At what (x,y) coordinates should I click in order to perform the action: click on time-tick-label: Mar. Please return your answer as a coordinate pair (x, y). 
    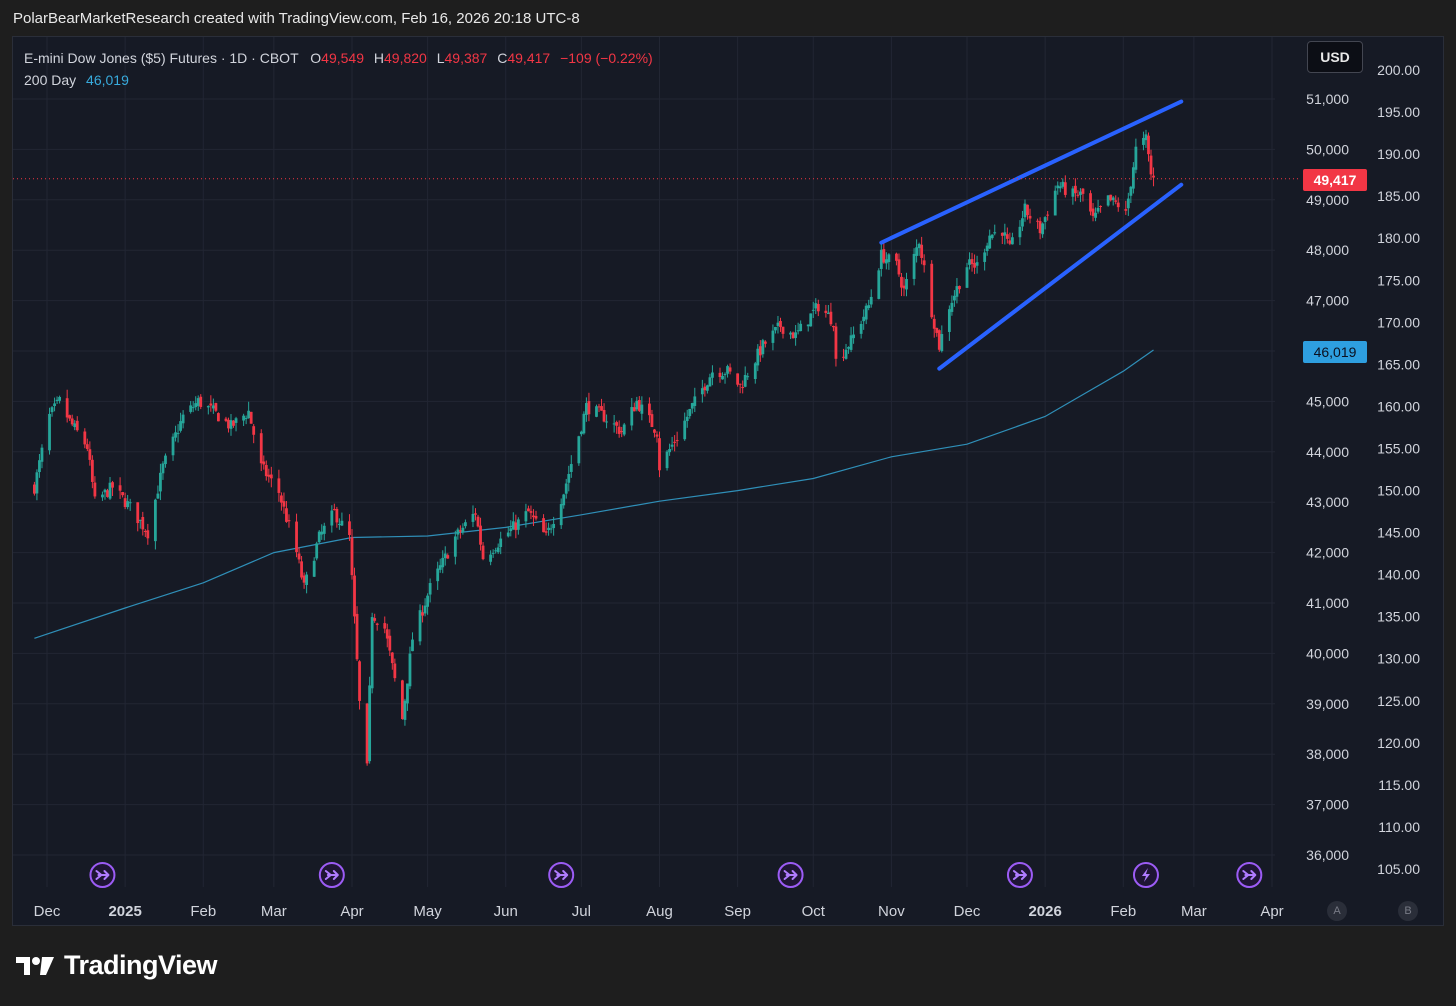
    Looking at the image, I should click on (1194, 911).